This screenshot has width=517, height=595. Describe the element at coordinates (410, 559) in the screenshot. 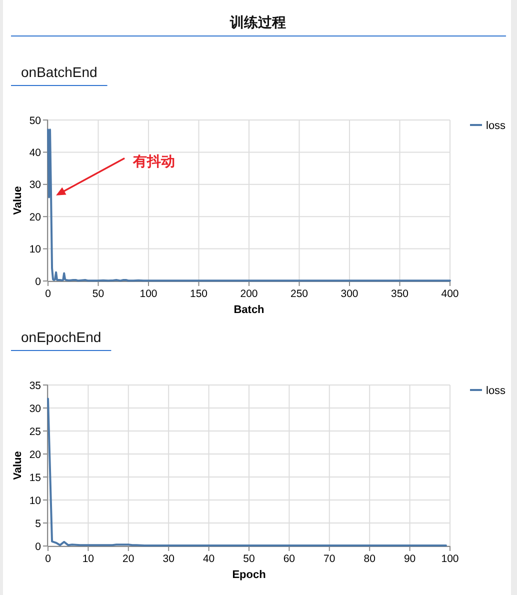

I see `x-tick-label: 90` at that location.